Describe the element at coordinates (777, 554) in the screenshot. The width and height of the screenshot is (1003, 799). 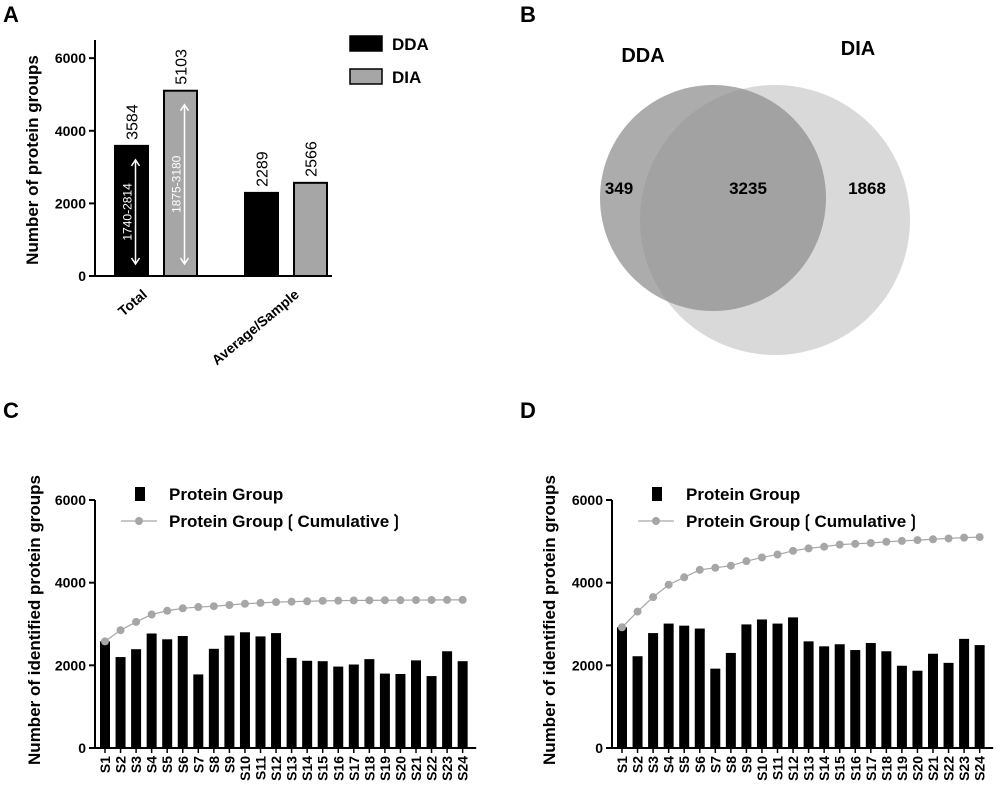
I see `cumulative-point-s11` at that location.